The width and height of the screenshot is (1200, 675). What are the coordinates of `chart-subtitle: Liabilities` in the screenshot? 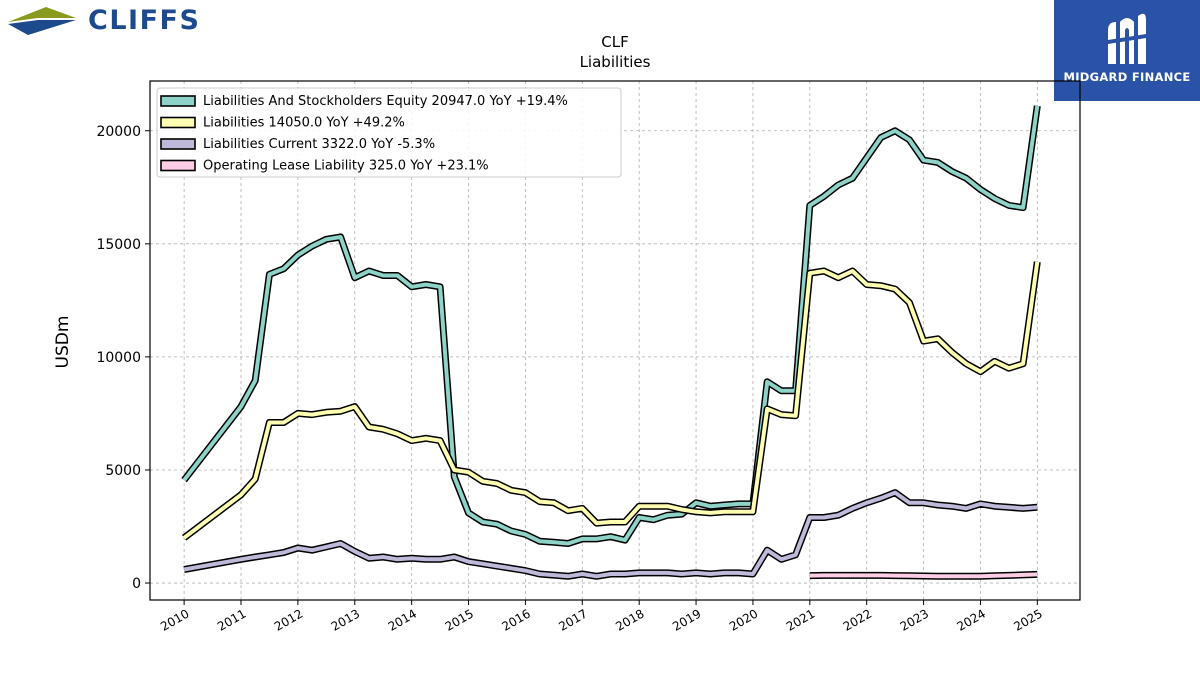 It's located at (615, 62).